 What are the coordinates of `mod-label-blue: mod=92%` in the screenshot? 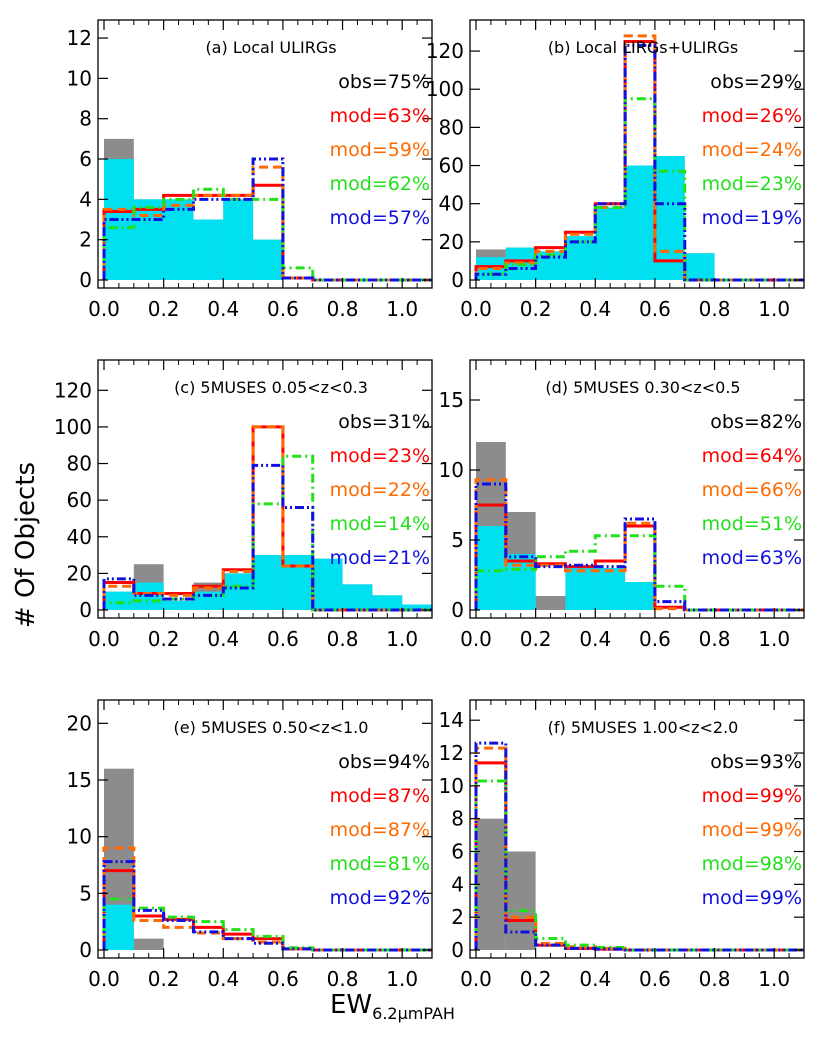 It's located at (380, 898).